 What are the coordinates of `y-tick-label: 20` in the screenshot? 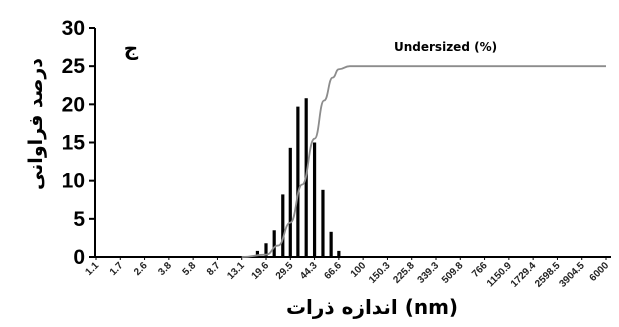 It's located at (73, 104).